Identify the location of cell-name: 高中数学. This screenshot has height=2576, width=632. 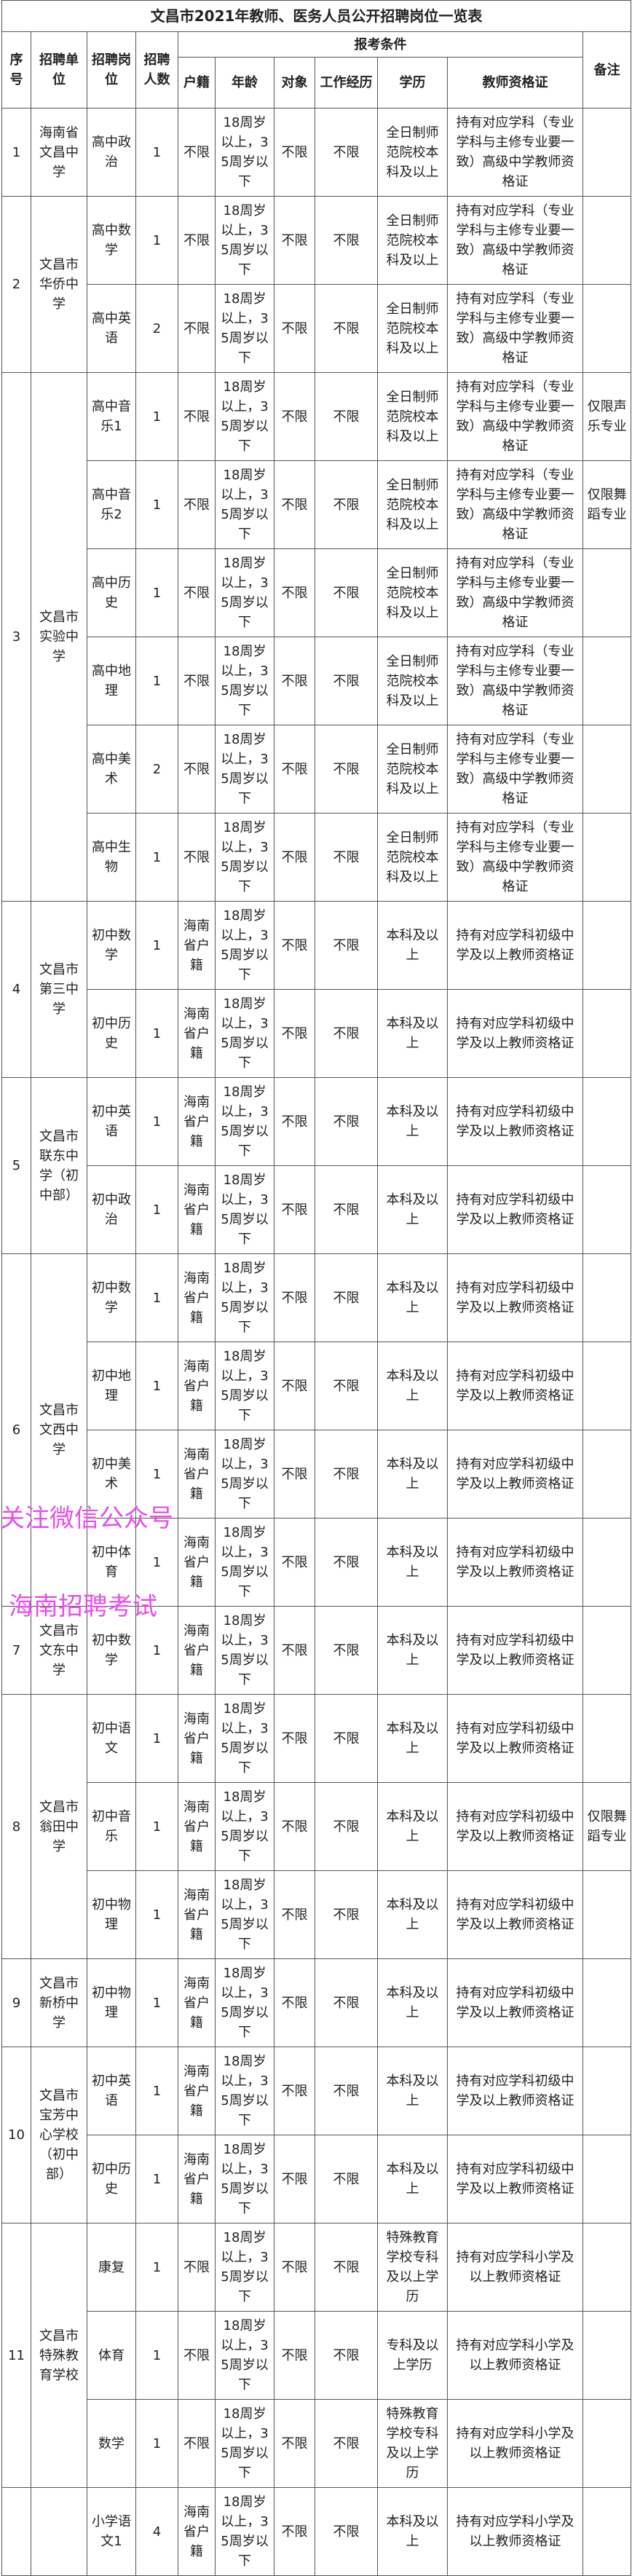
(111, 240).